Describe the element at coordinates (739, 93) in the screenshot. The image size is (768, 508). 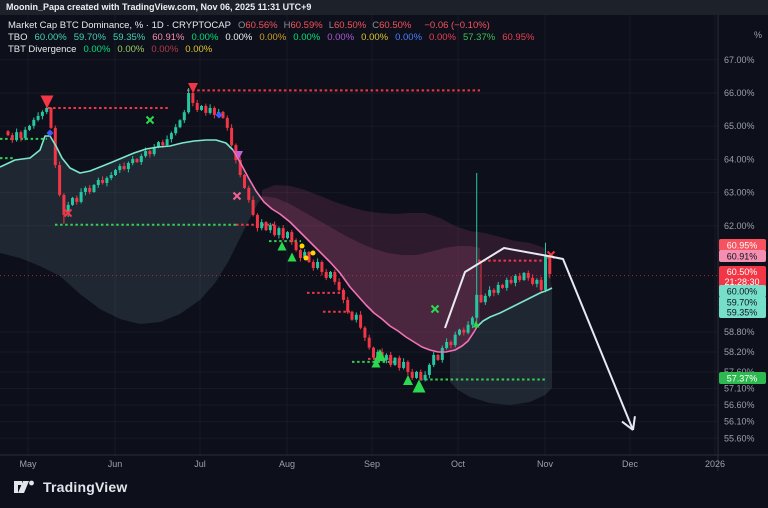
I see `price-axis-tick: 66.00%` at that location.